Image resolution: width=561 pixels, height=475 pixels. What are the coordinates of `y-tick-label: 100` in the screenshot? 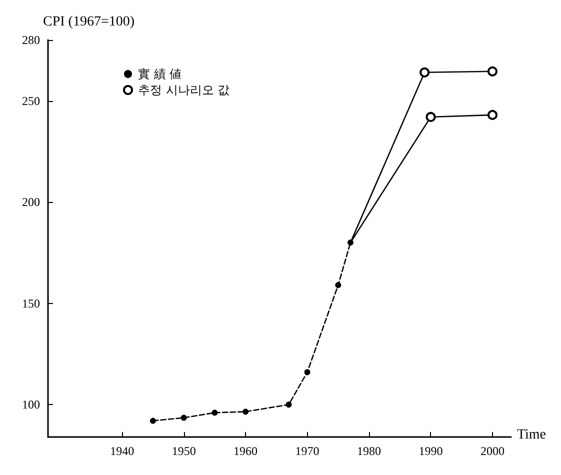 It's located at (31, 405).